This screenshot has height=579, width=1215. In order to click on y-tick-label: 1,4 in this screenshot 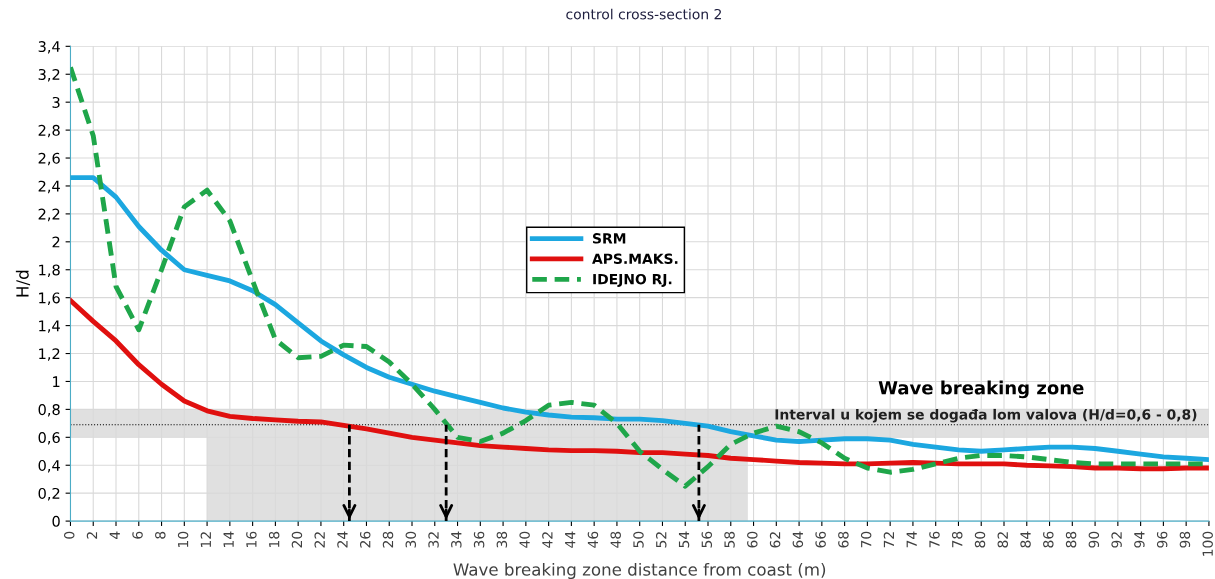, I will do `click(49, 326)`.